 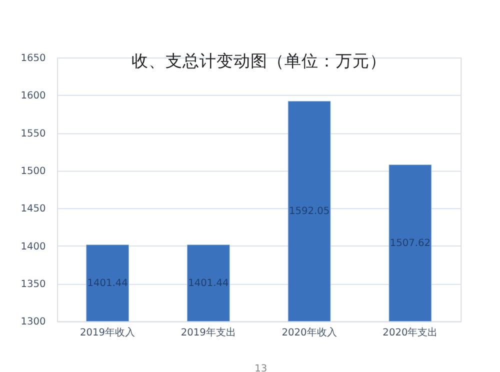 I want to click on x-tick-label: 2019年支出, so click(x=208, y=332).